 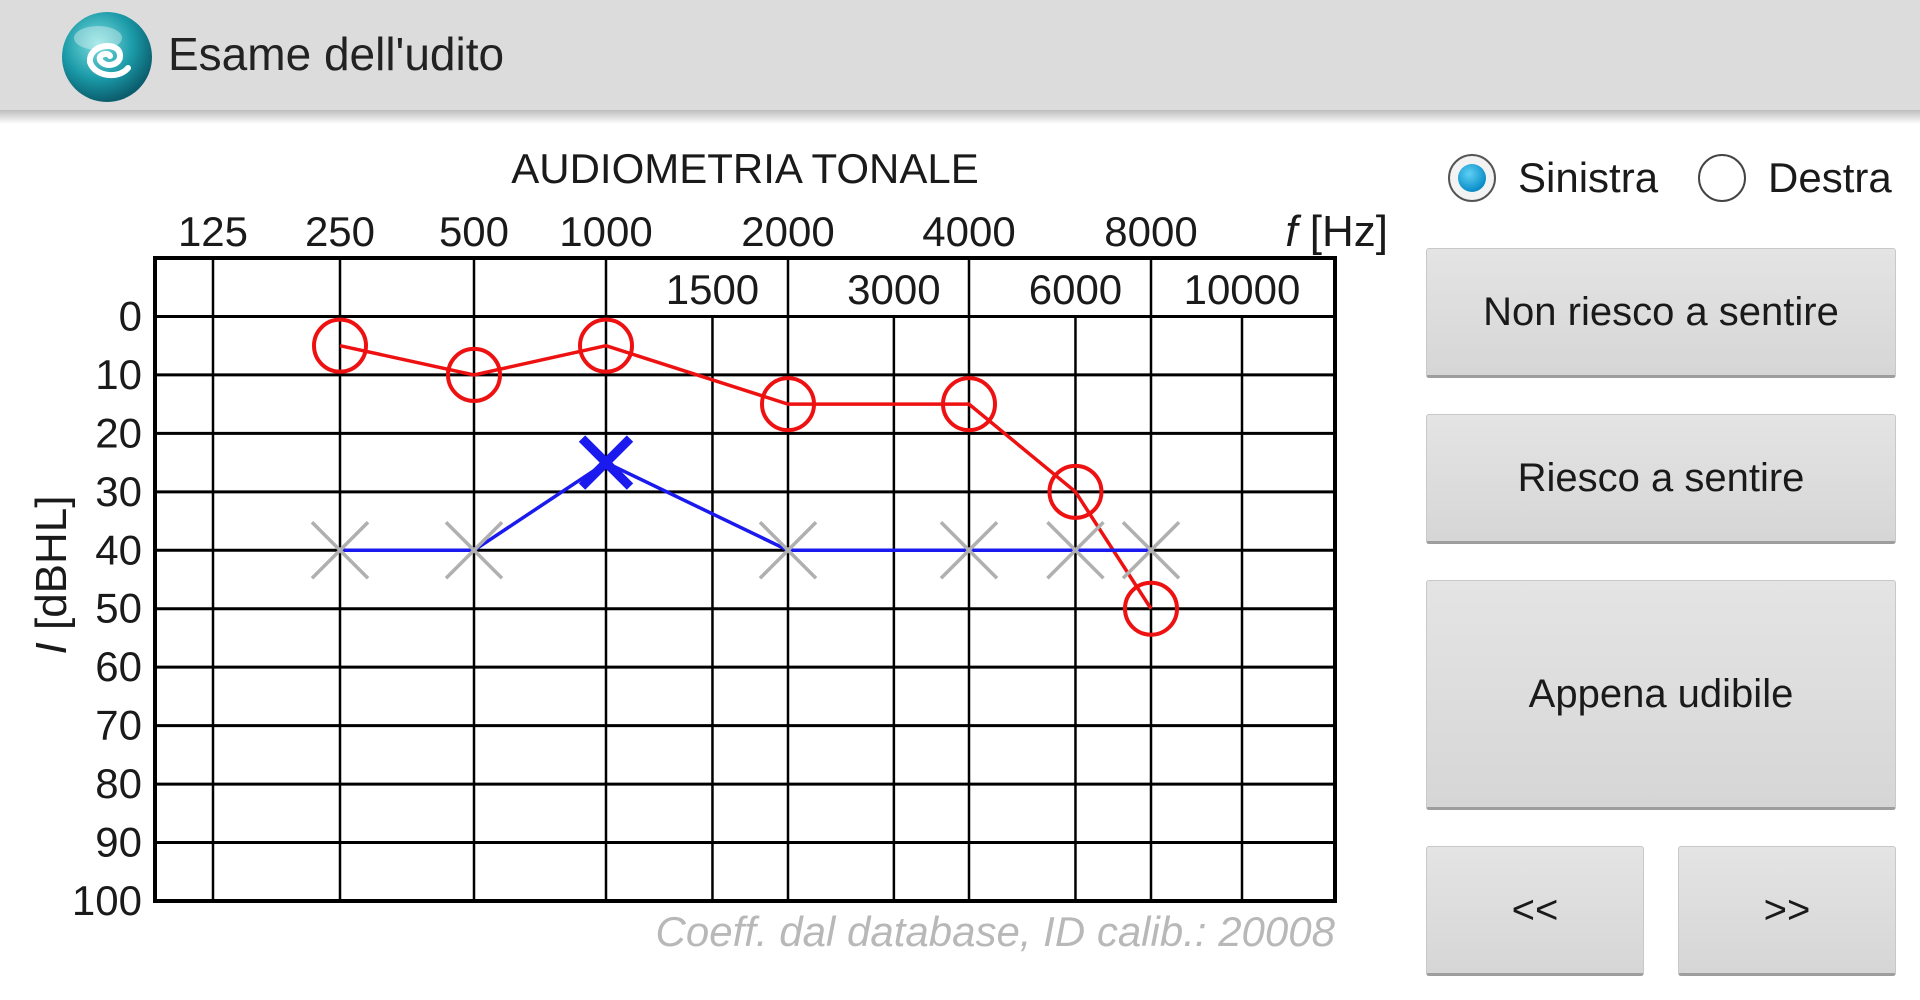 I want to click on y-tick-label: 50, so click(x=118, y=608).